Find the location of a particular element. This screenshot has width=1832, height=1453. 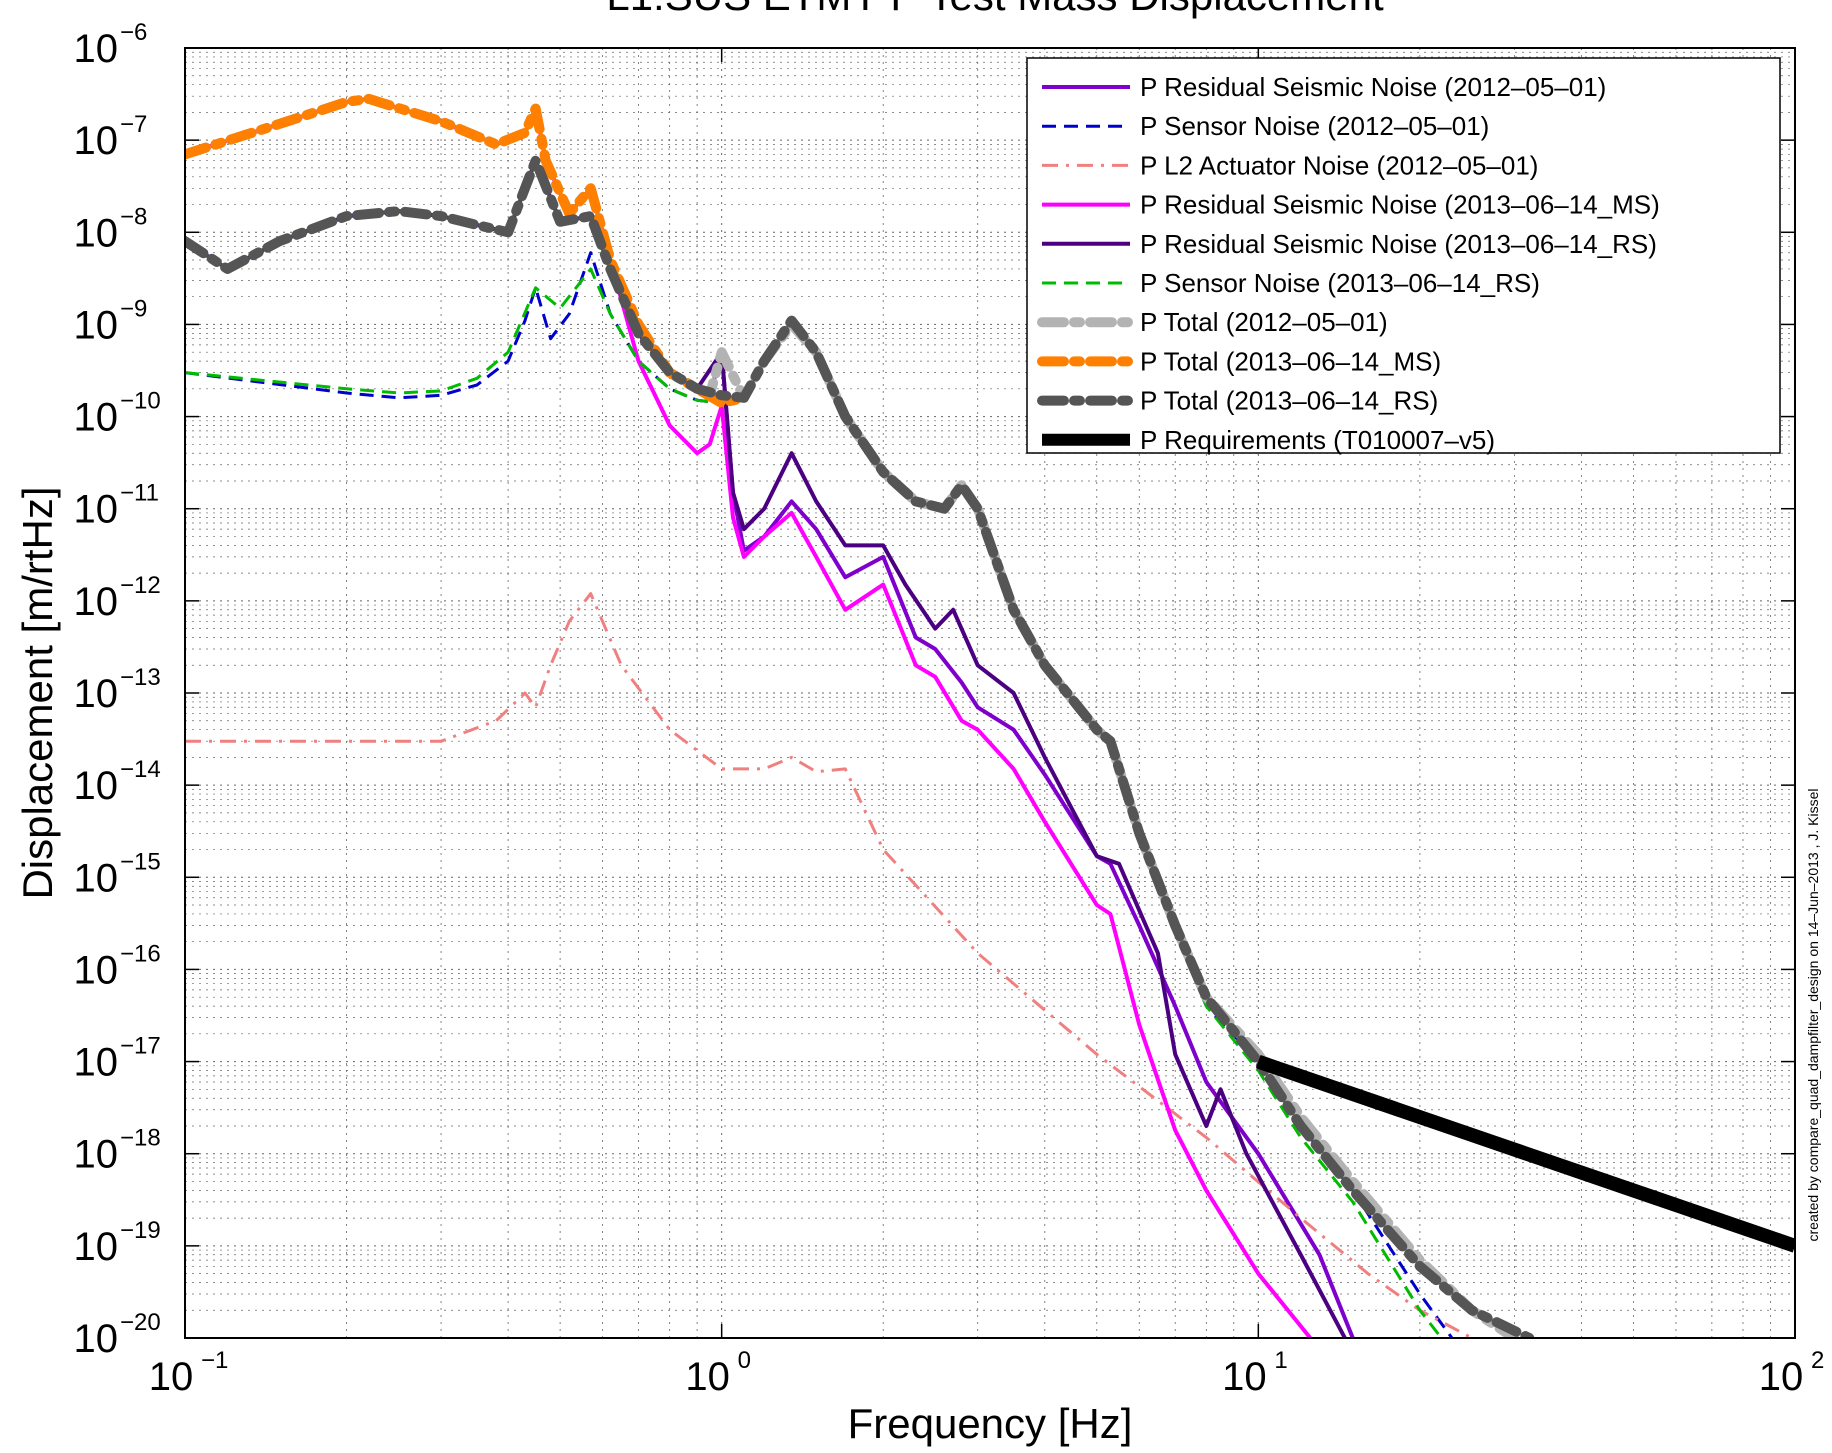

x-tick-labels: 10 −1 10 0 10 1 10 2 is located at coordinates (987, 1373).